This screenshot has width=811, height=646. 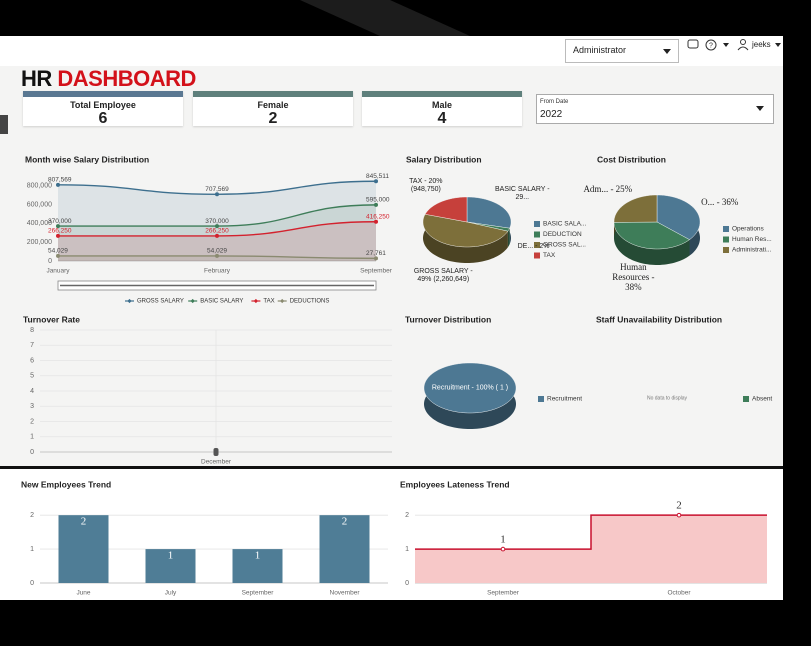 I want to click on chart-title: Employees Lateness Trend, so click(x=455, y=484).